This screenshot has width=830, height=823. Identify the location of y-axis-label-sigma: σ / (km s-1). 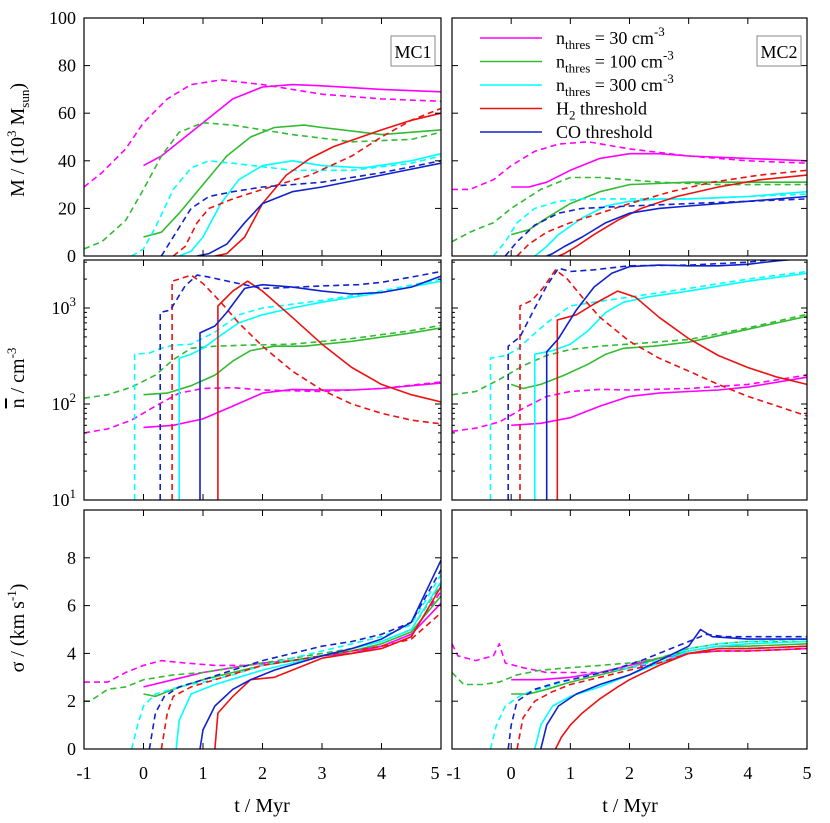
(16, 628).